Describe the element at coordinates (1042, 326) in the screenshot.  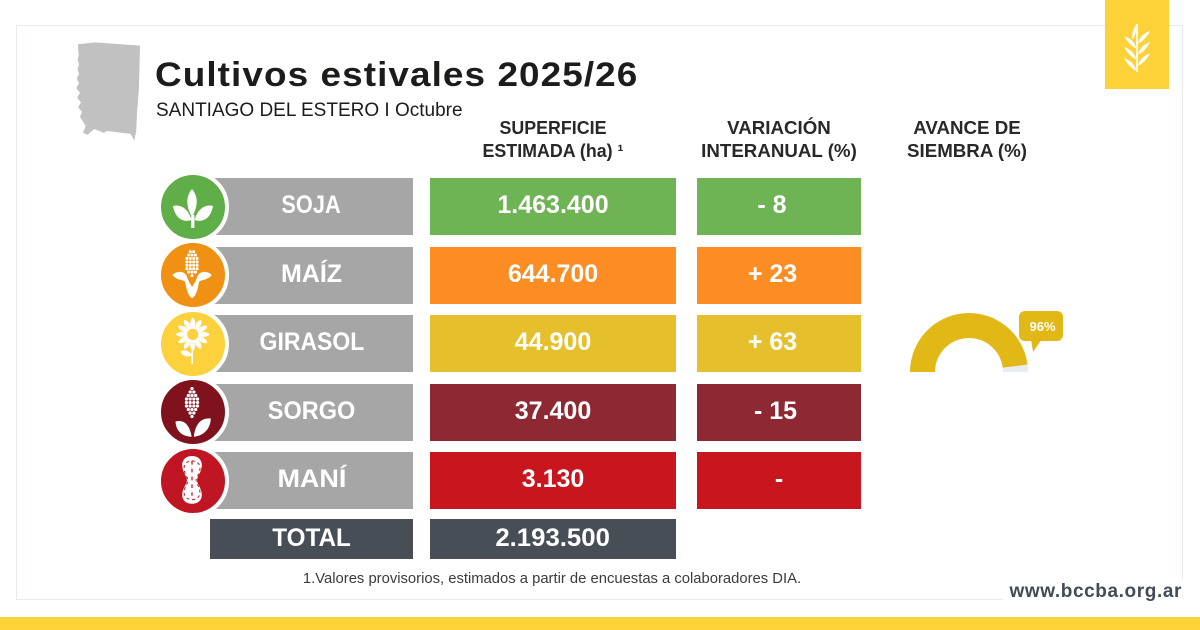
I see `svg-text: 96%` at that location.